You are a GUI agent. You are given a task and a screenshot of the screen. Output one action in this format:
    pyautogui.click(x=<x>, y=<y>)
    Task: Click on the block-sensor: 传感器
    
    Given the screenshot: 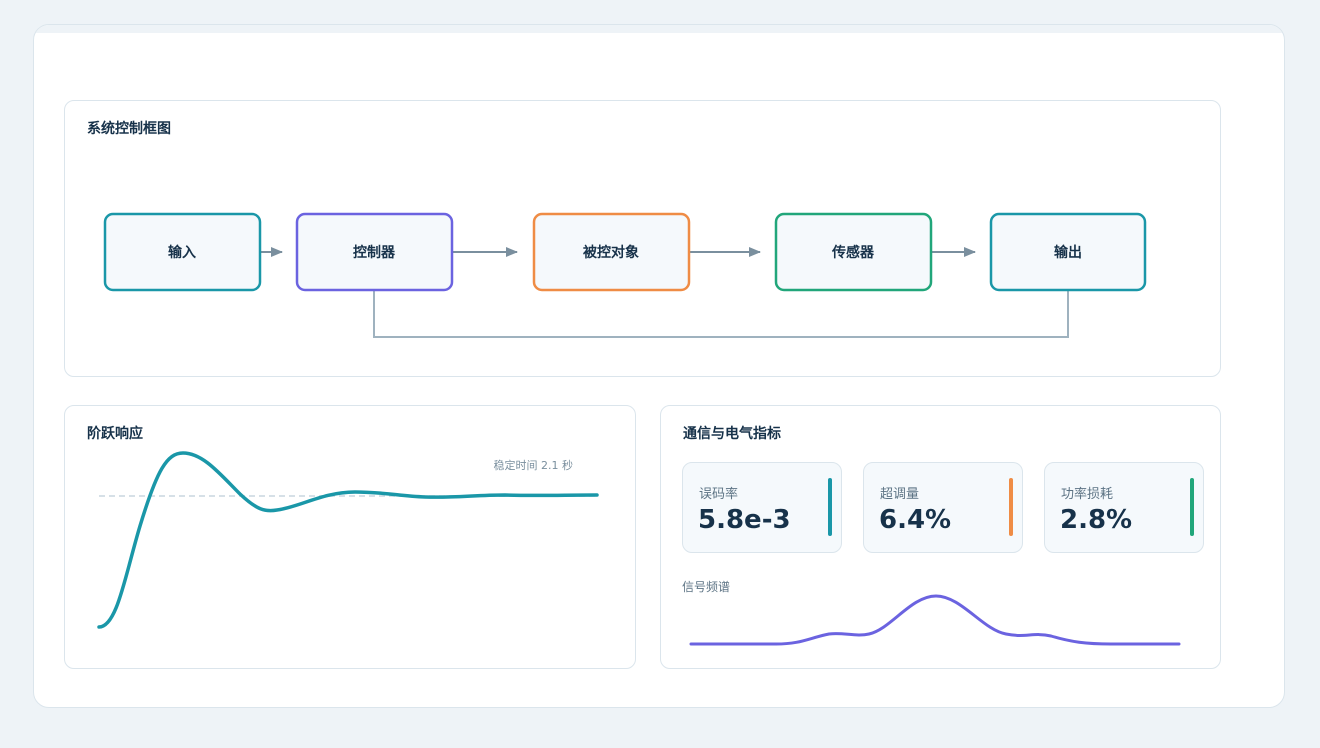 What is the action you would take?
    pyautogui.click(x=853, y=252)
    